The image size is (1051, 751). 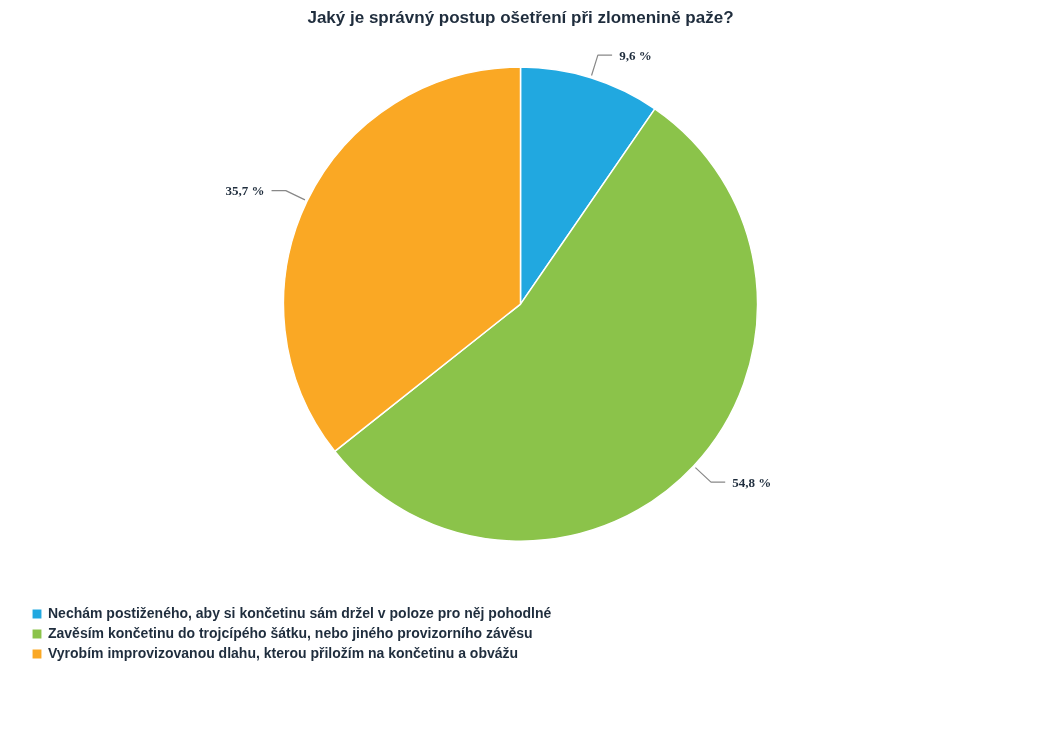 I want to click on chart-title: Jaký je správný postup ošetření při zlomenině paže?, so click(x=520, y=17).